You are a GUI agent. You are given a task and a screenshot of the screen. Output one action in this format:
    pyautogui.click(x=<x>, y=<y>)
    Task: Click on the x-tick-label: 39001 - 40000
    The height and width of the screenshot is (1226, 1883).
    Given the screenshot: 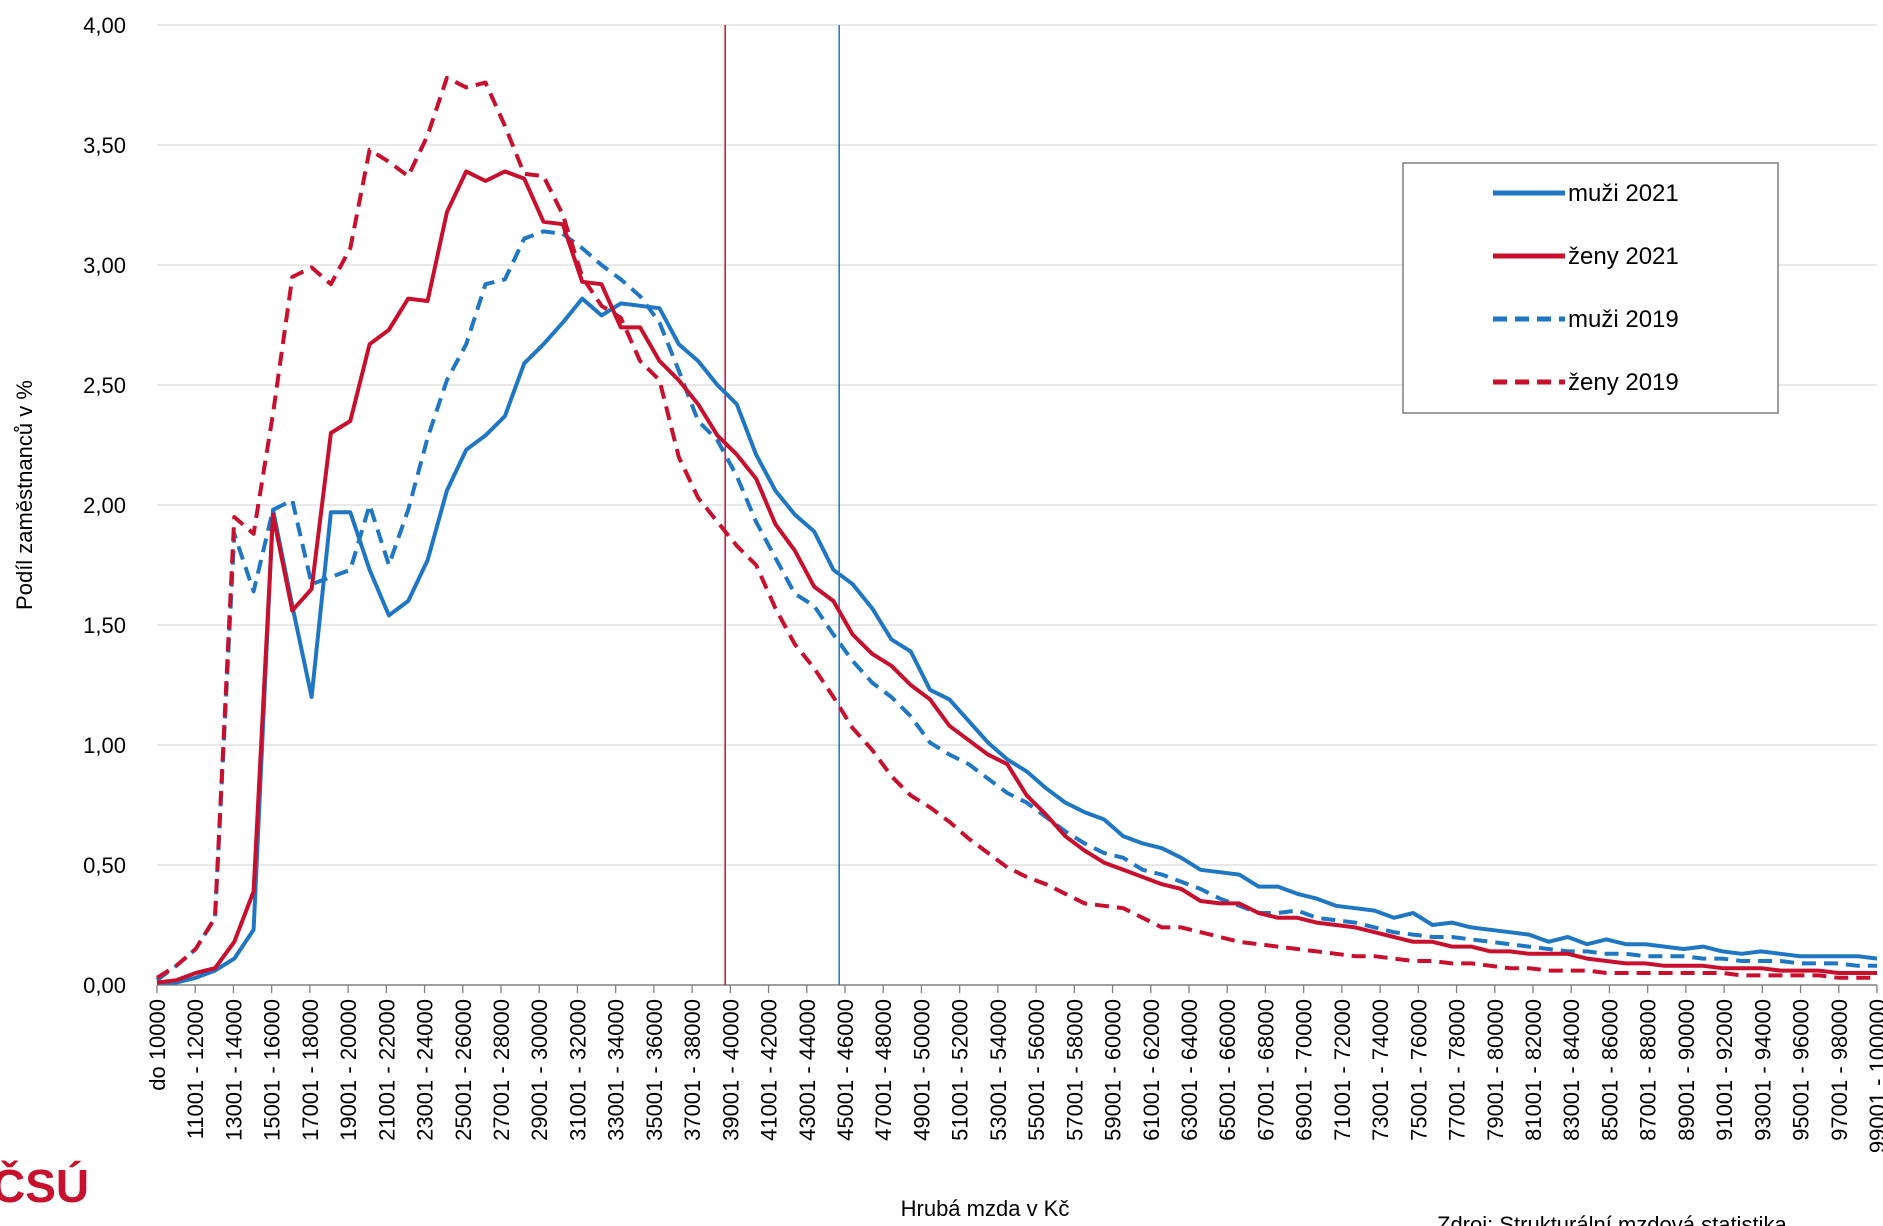 What is the action you would take?
    pyautogui.click(x=730, y=1070)
    